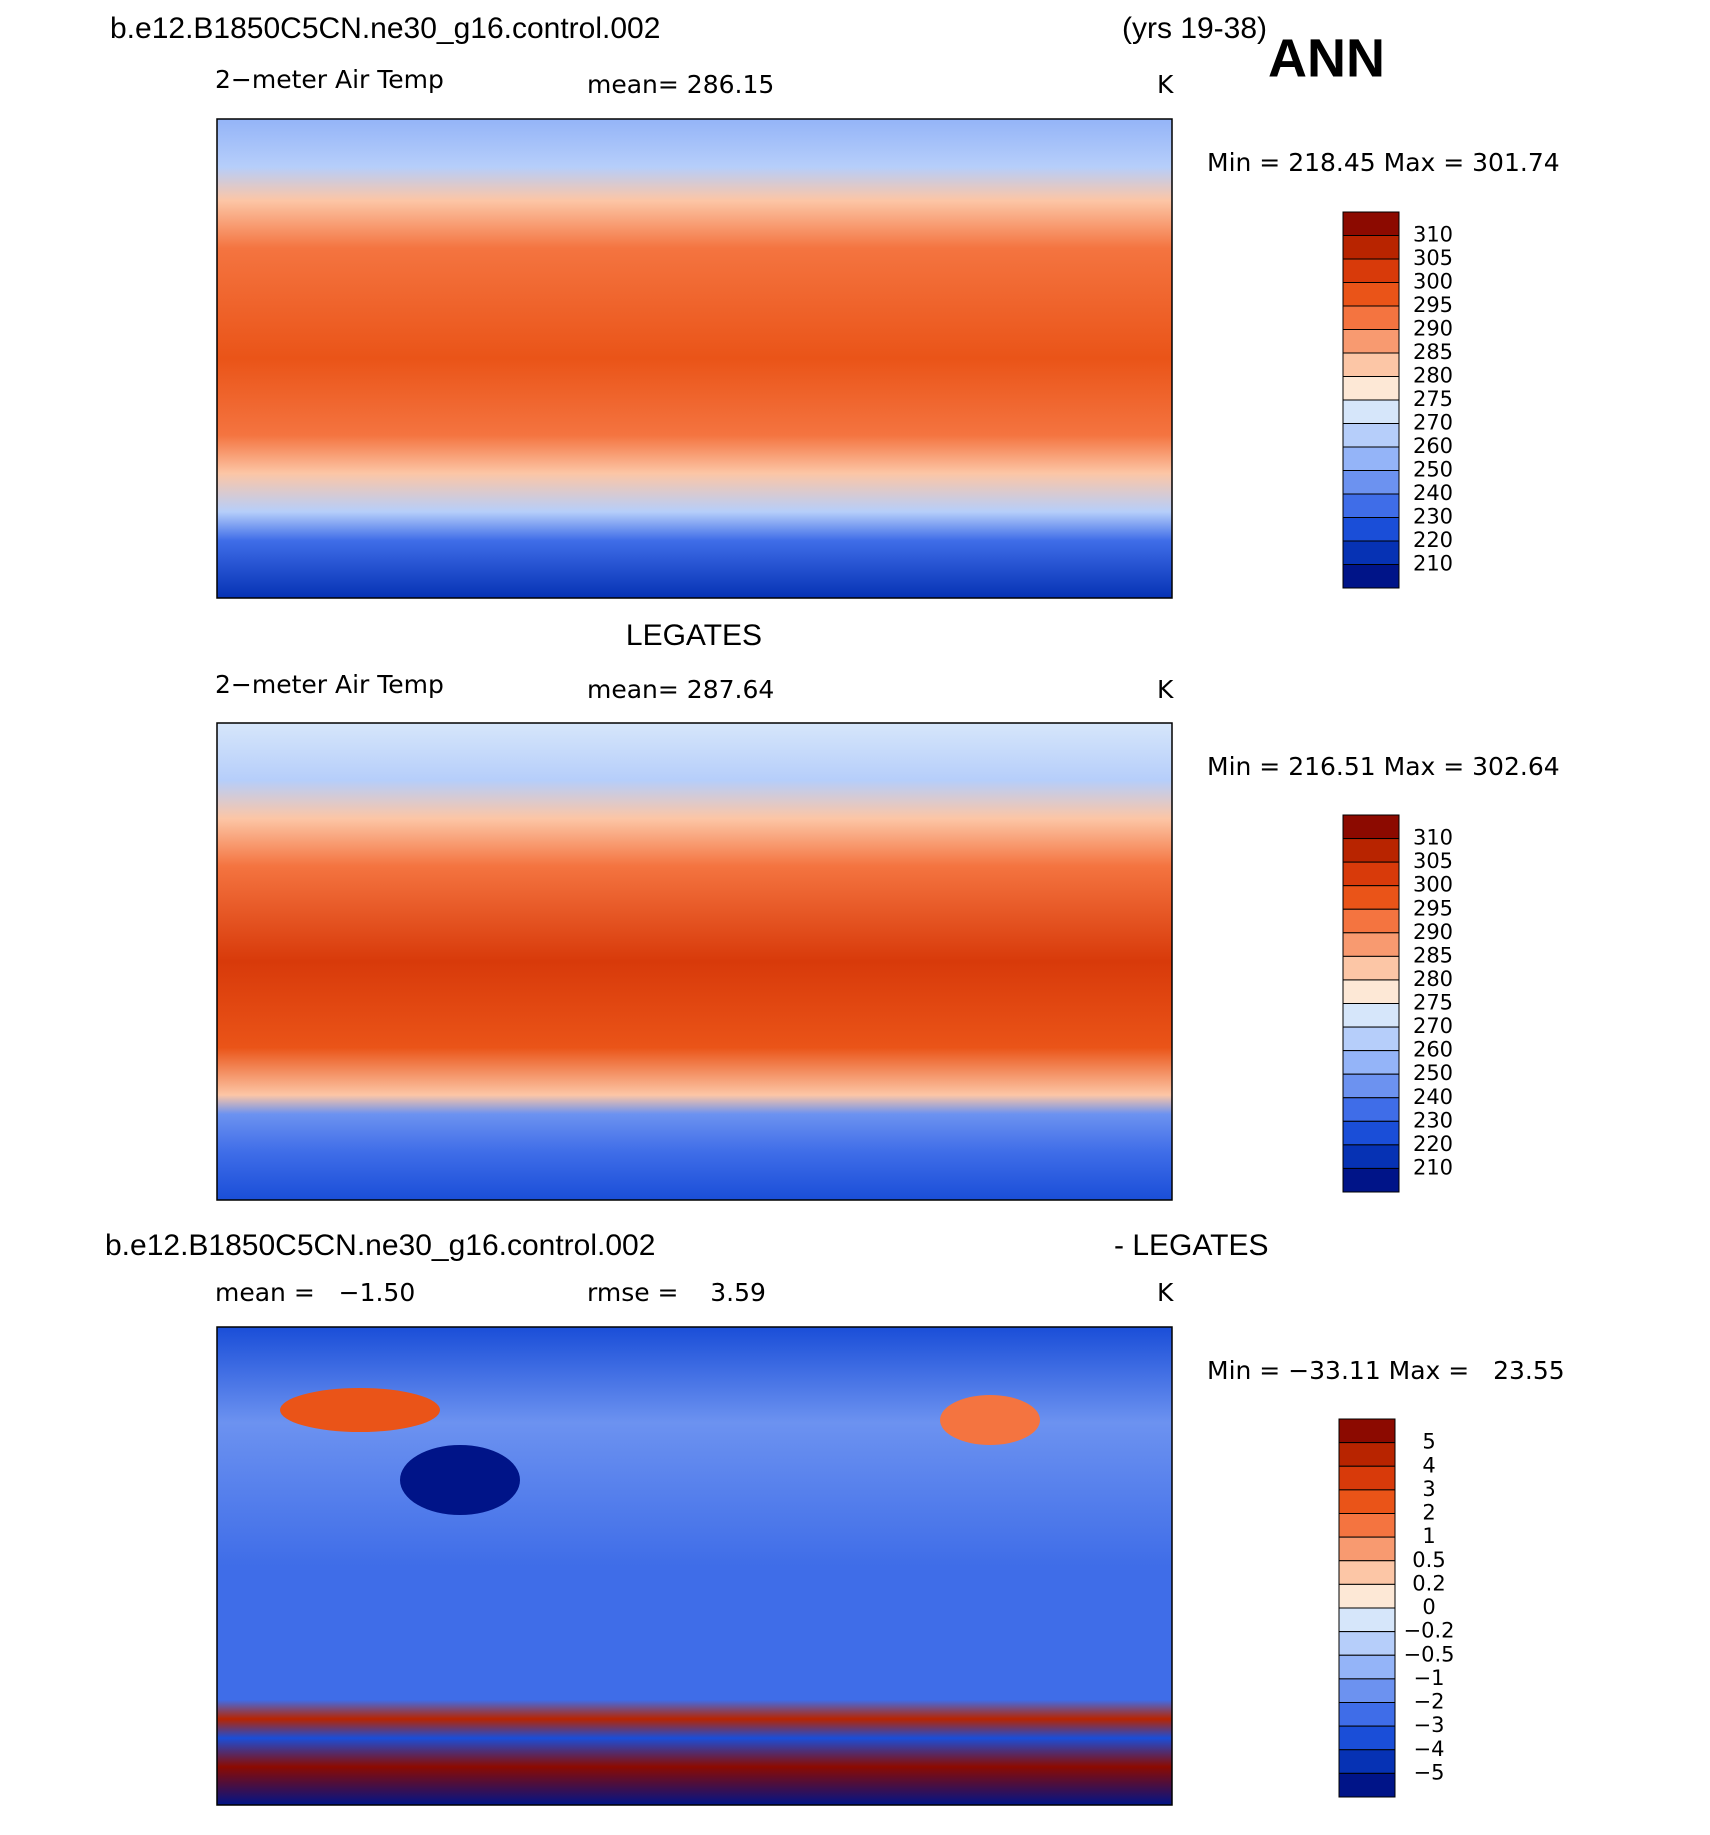  I want to click on panel-title-right: - LEGATES, so click(1191, 1245).